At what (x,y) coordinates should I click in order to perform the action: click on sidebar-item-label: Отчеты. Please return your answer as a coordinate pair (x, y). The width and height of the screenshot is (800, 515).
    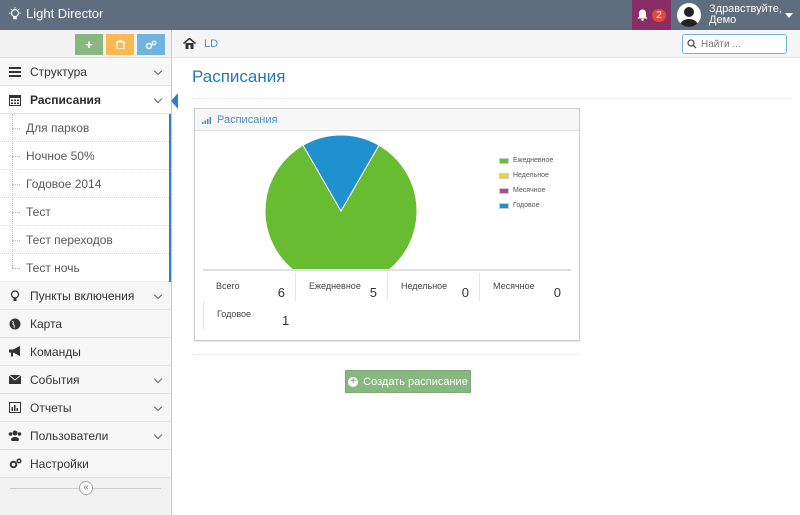
    Looking at the image, I should click on (51, 407).